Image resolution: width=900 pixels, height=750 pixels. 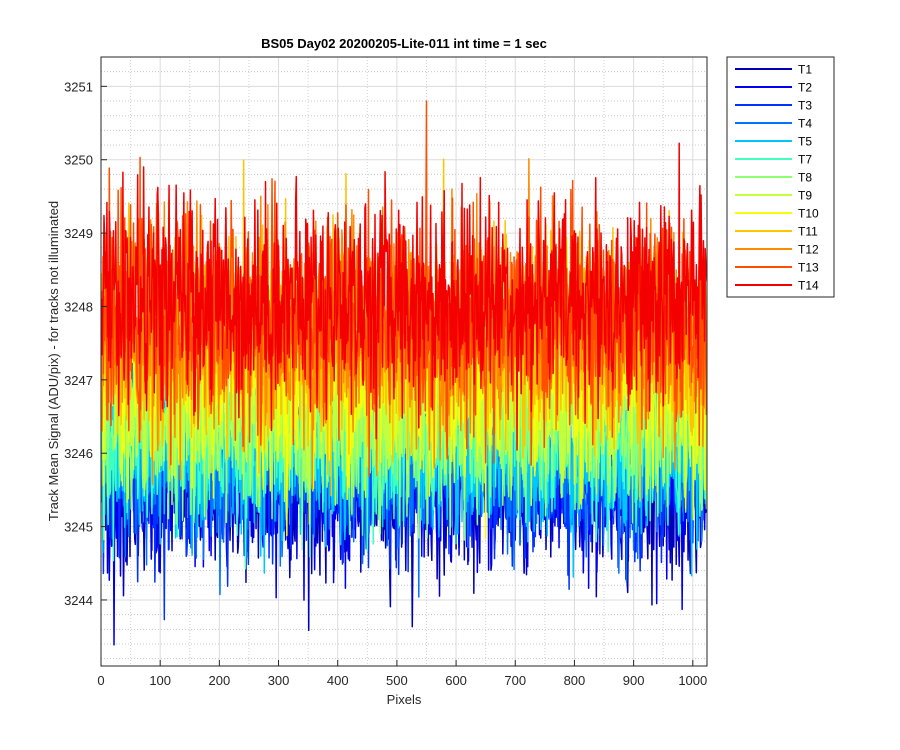 I want to click on y-tick-label: 3247, so click(x=78, y=380).